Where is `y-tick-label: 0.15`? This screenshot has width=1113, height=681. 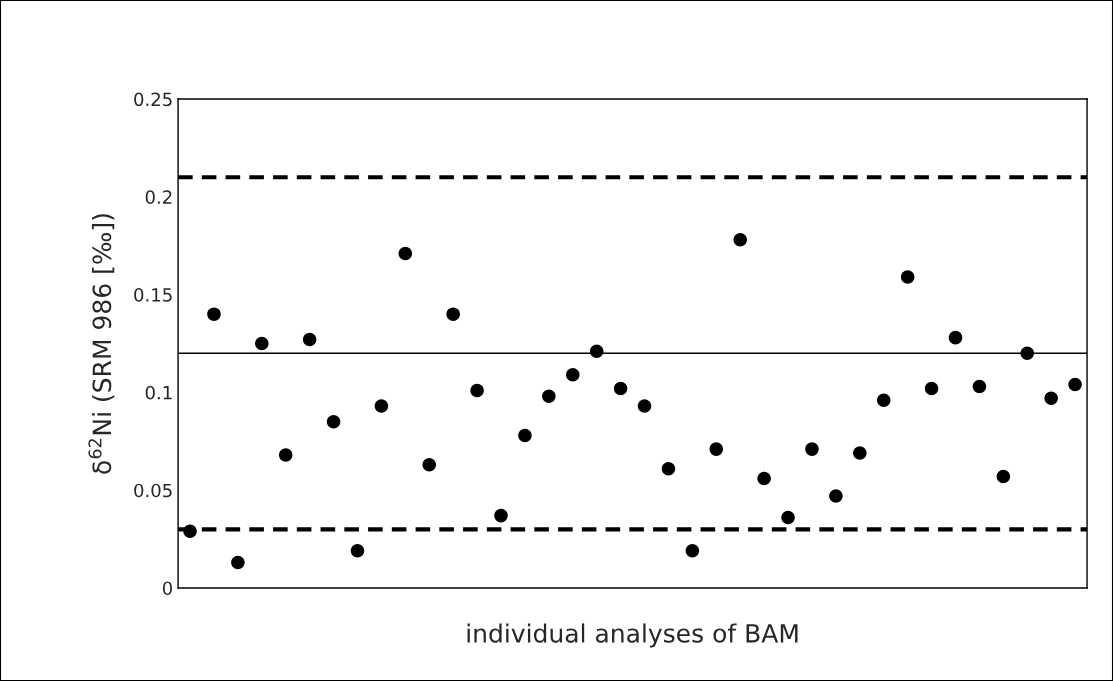
y-tick-label: 0.15 is located at coordinates (153, 295).